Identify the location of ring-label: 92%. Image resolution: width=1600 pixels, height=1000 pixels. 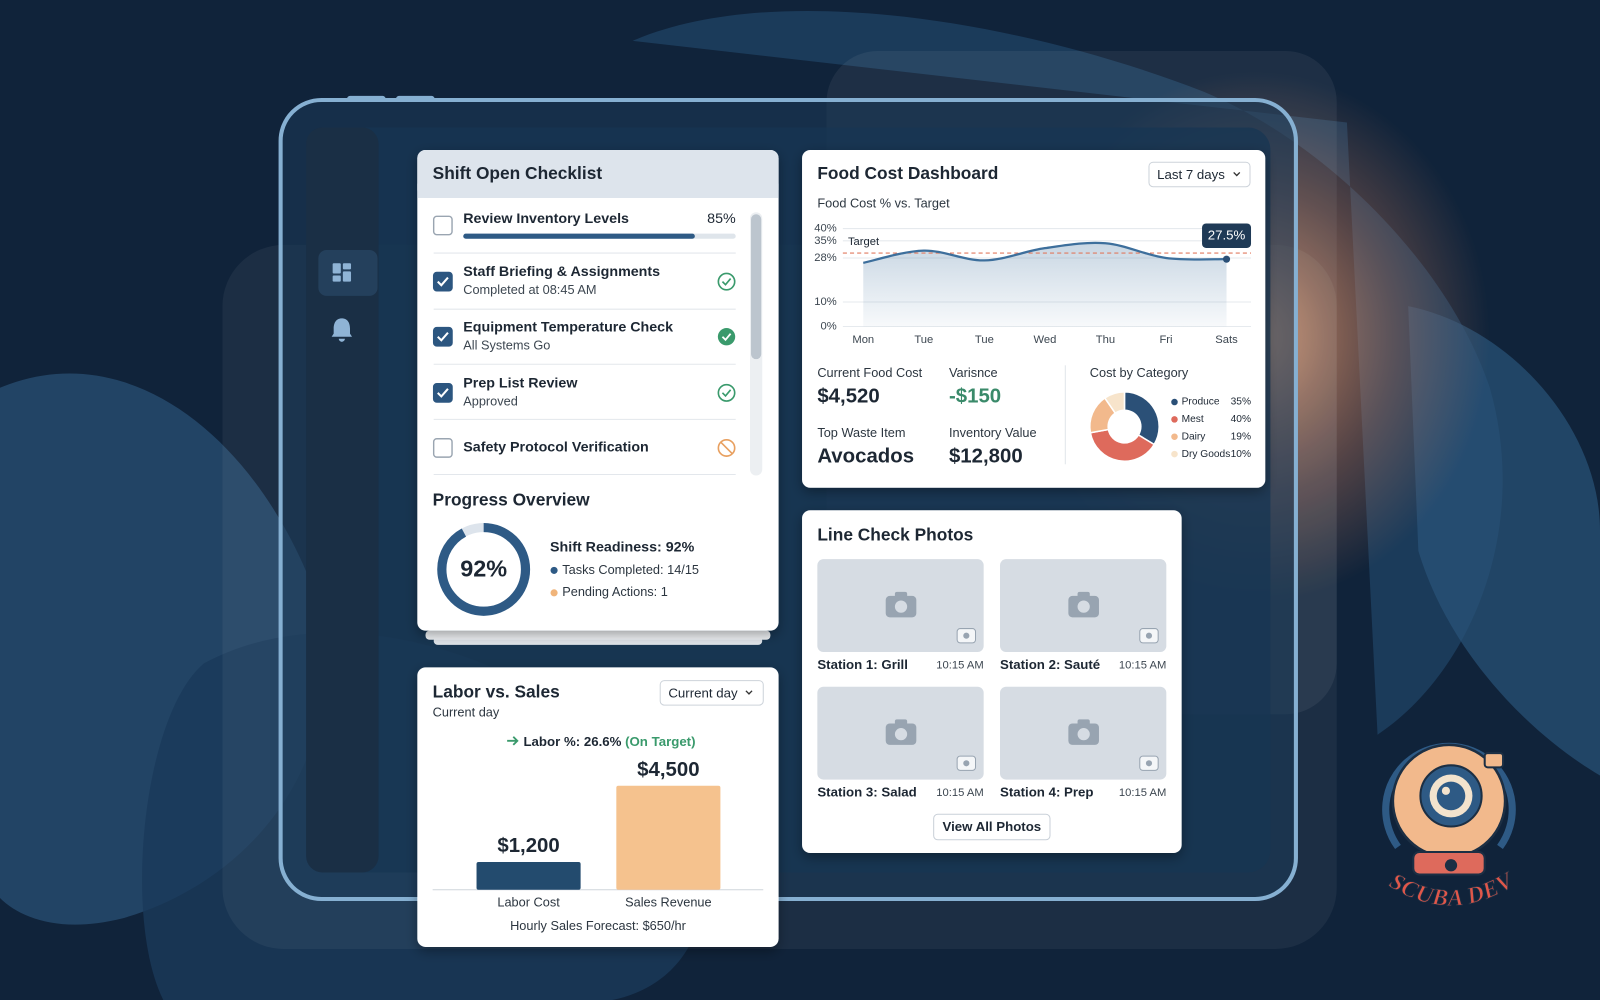
(483, 569).